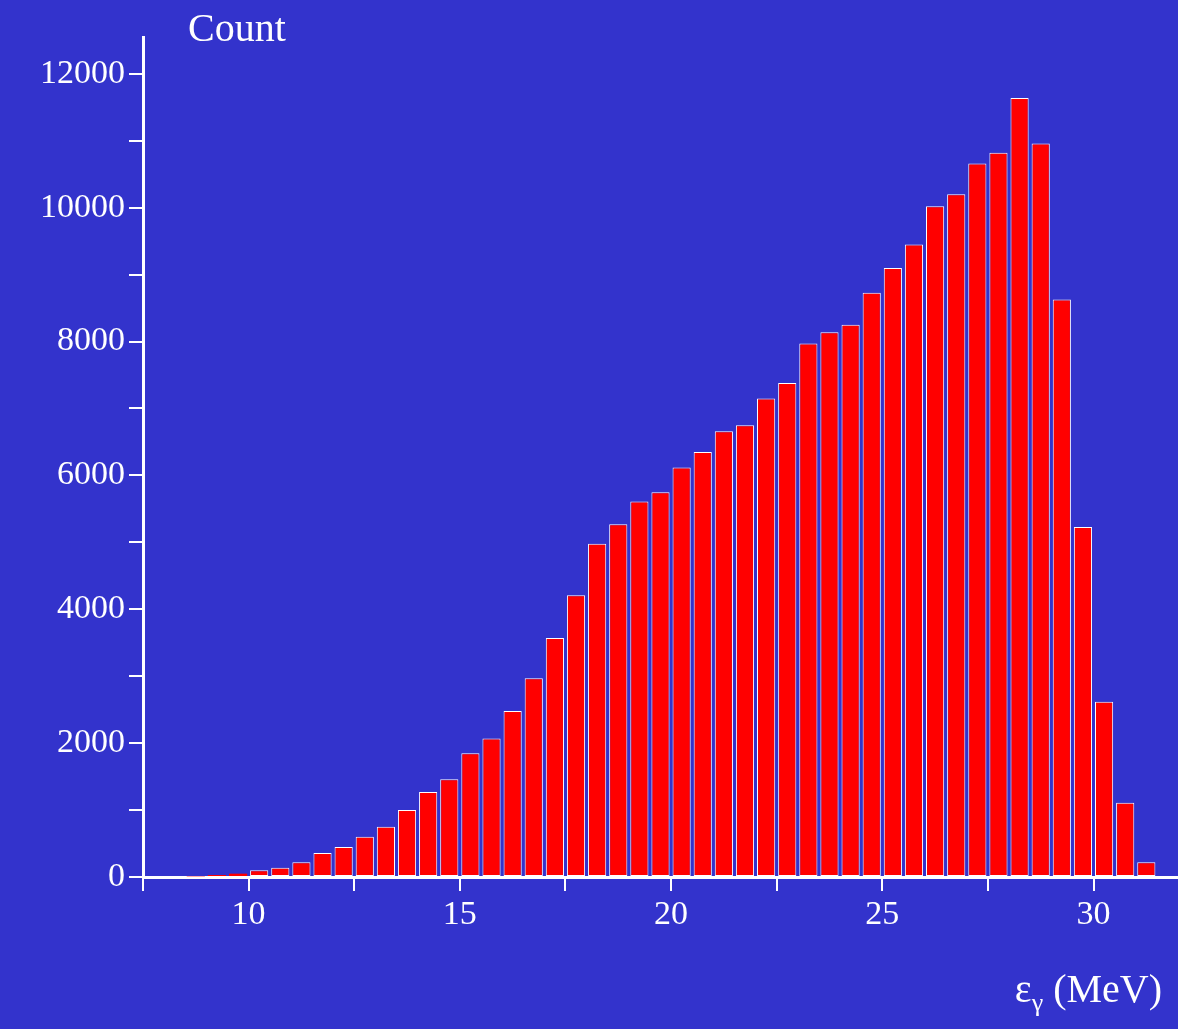 This screenshot has height=1029, width=1178. What do you see at coordinates (459, 913) in the screenshot?
I see `x-tick-label: 15` at bounding box center [459, 913].